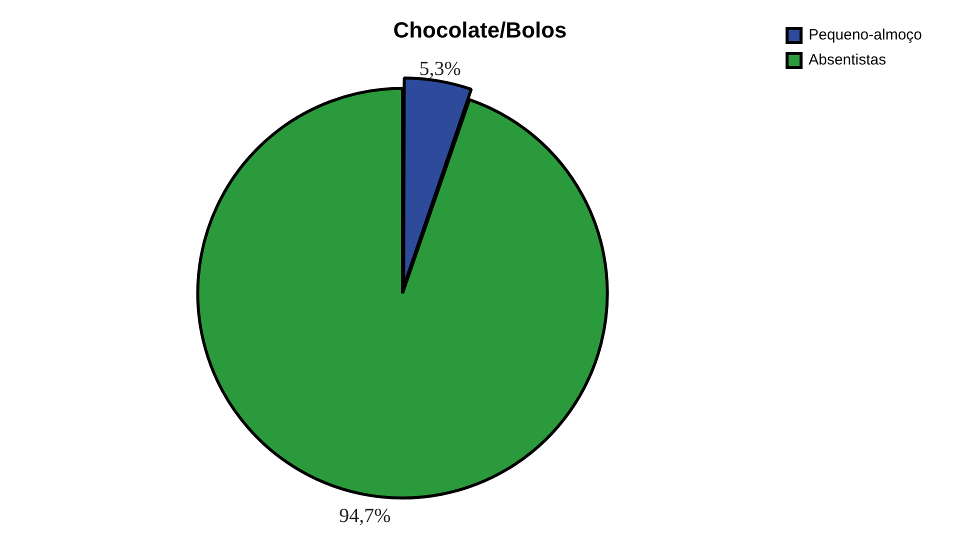 This screenshot has height=540, width=960. I want to click on legend-label: Pequeno-almoço, so click(865, 35).